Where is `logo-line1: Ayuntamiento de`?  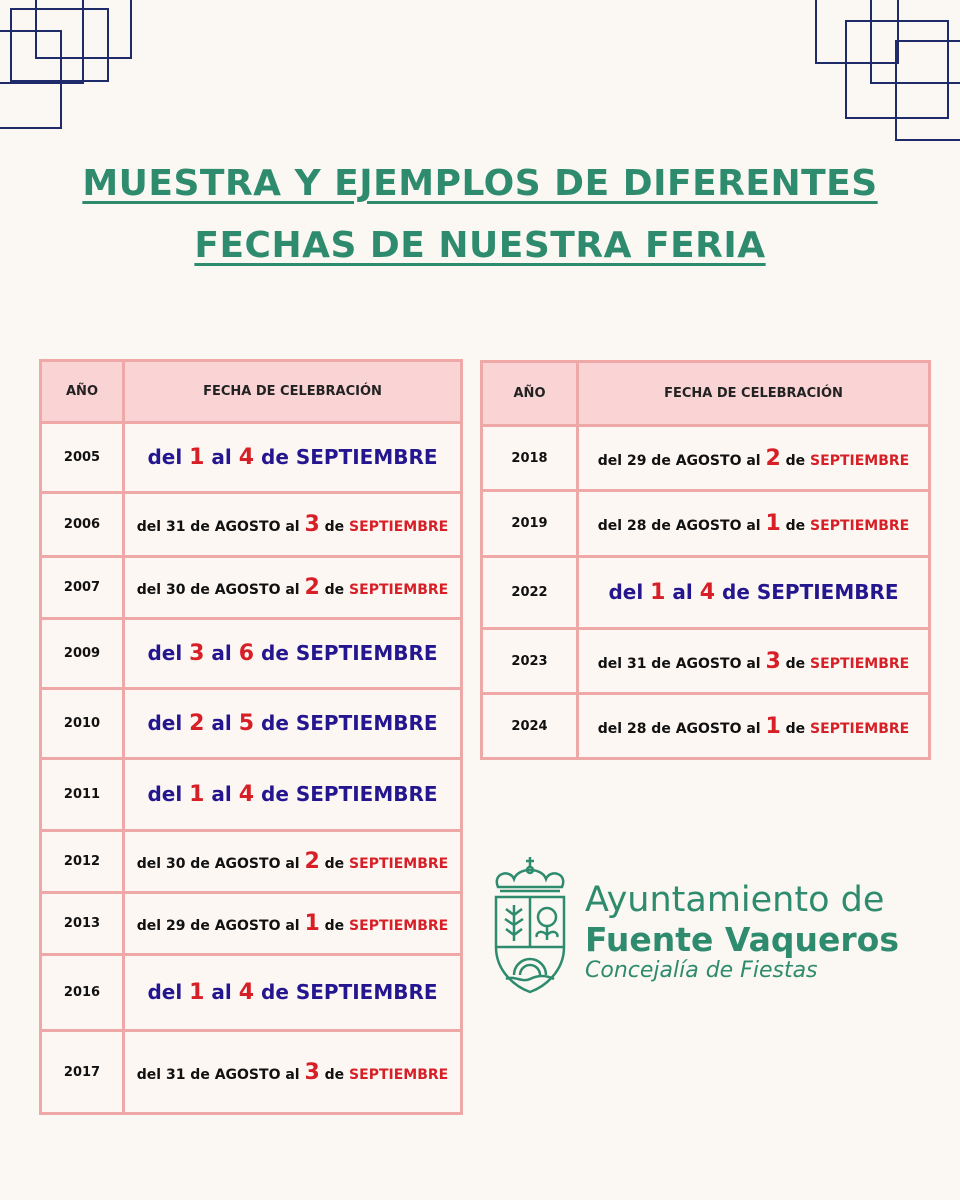
logo-line1: Ayuntamiento de is located at coordinates (735, 900).